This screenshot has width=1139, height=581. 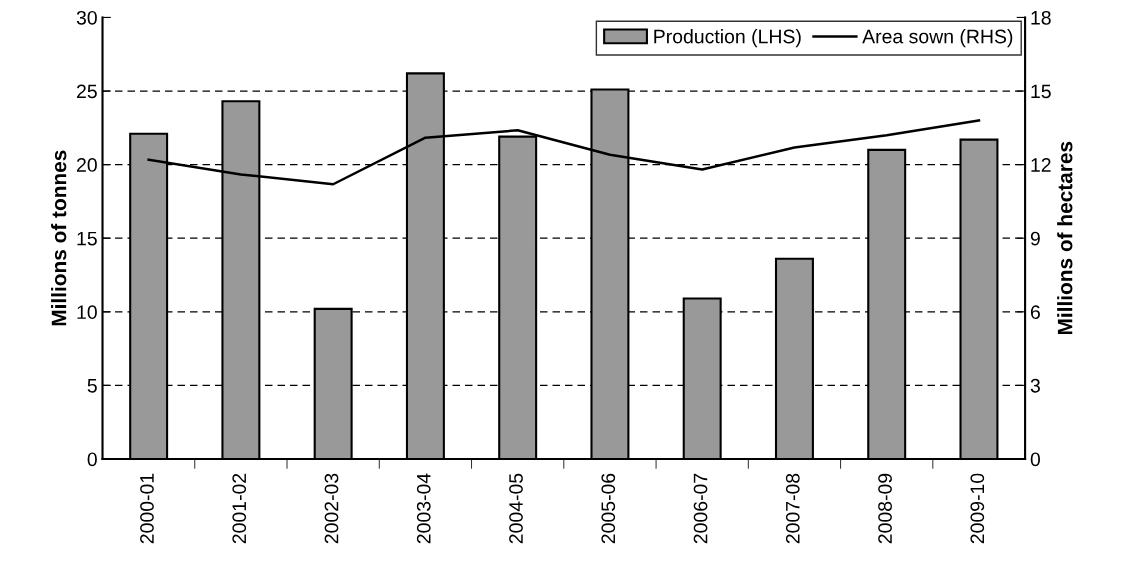 I want to click on y-tick-label: 0, so click(x=92, y=459).